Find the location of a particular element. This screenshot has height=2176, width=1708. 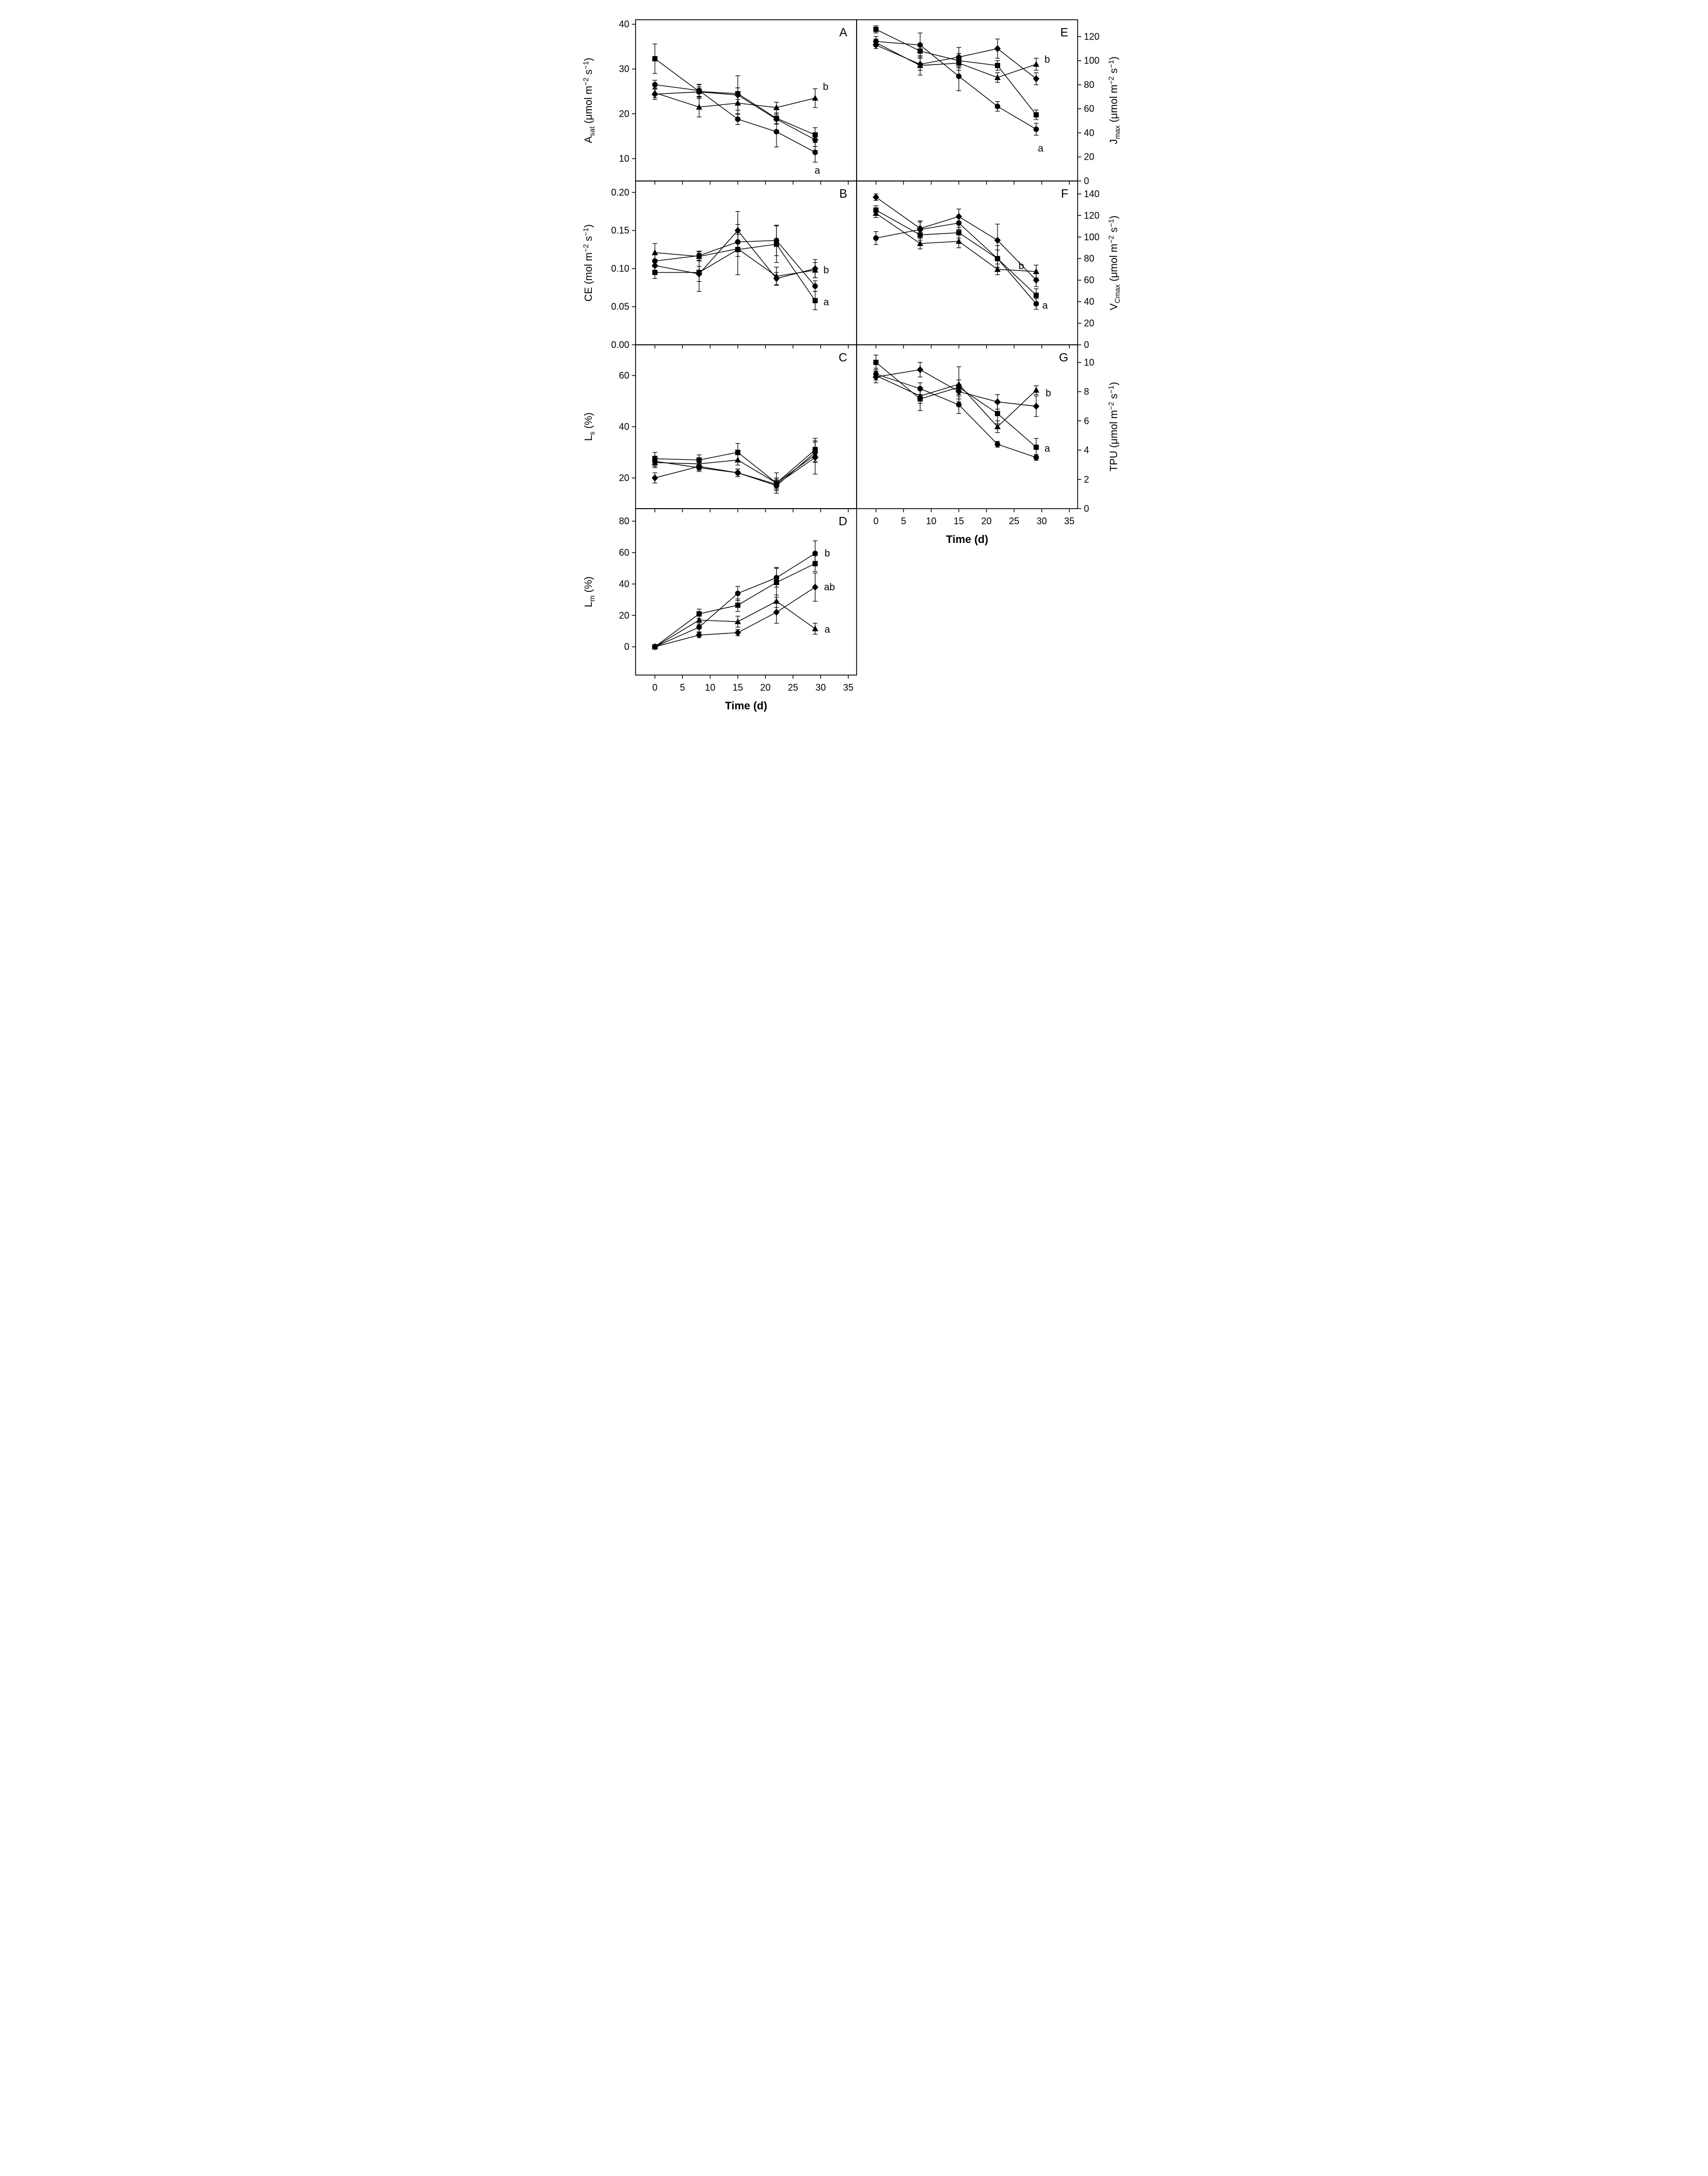

y-tick-label: 10 is located at coordinates (1089, 363).